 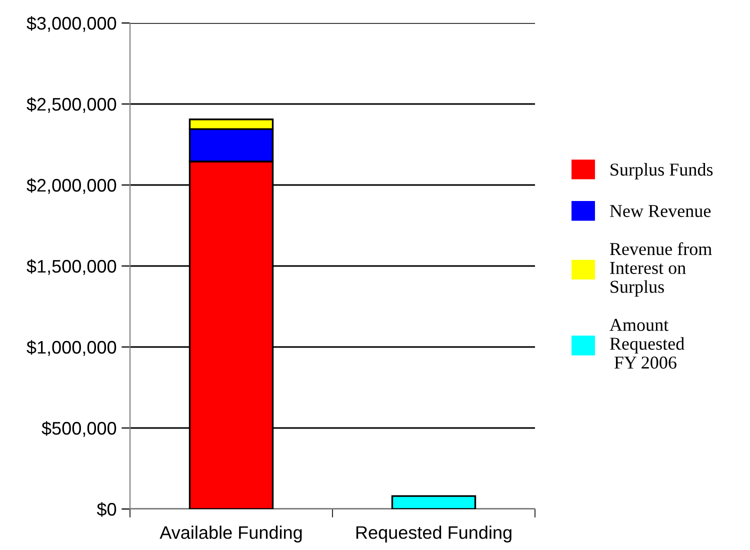 I want to click on legend-label: Revenue from Interest on Surplus, so click(x=661, y=269).